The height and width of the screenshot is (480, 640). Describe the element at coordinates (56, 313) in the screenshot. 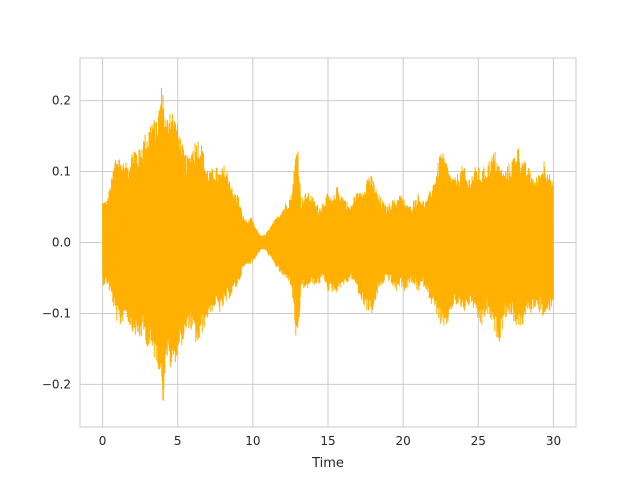

I see `y-tick-label: −0.1` at that location.